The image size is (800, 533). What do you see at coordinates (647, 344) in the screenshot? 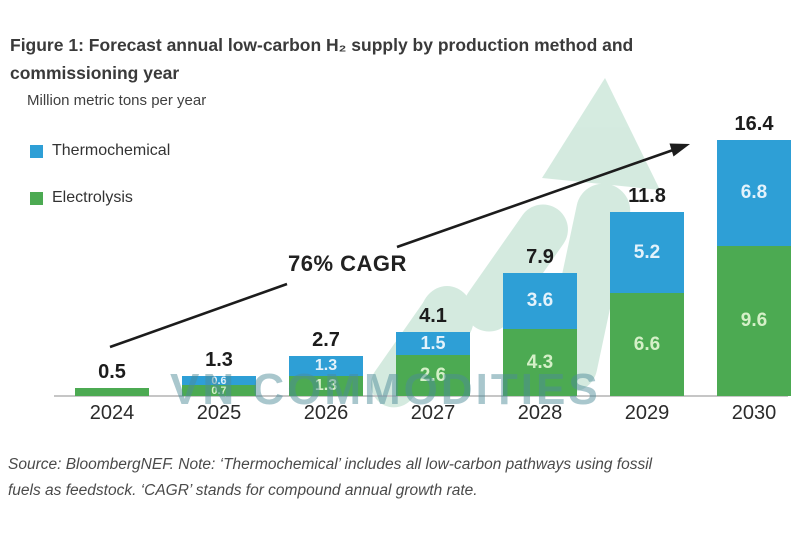
I see `bar-segment: 6.6` at bounding box center [647, 344].